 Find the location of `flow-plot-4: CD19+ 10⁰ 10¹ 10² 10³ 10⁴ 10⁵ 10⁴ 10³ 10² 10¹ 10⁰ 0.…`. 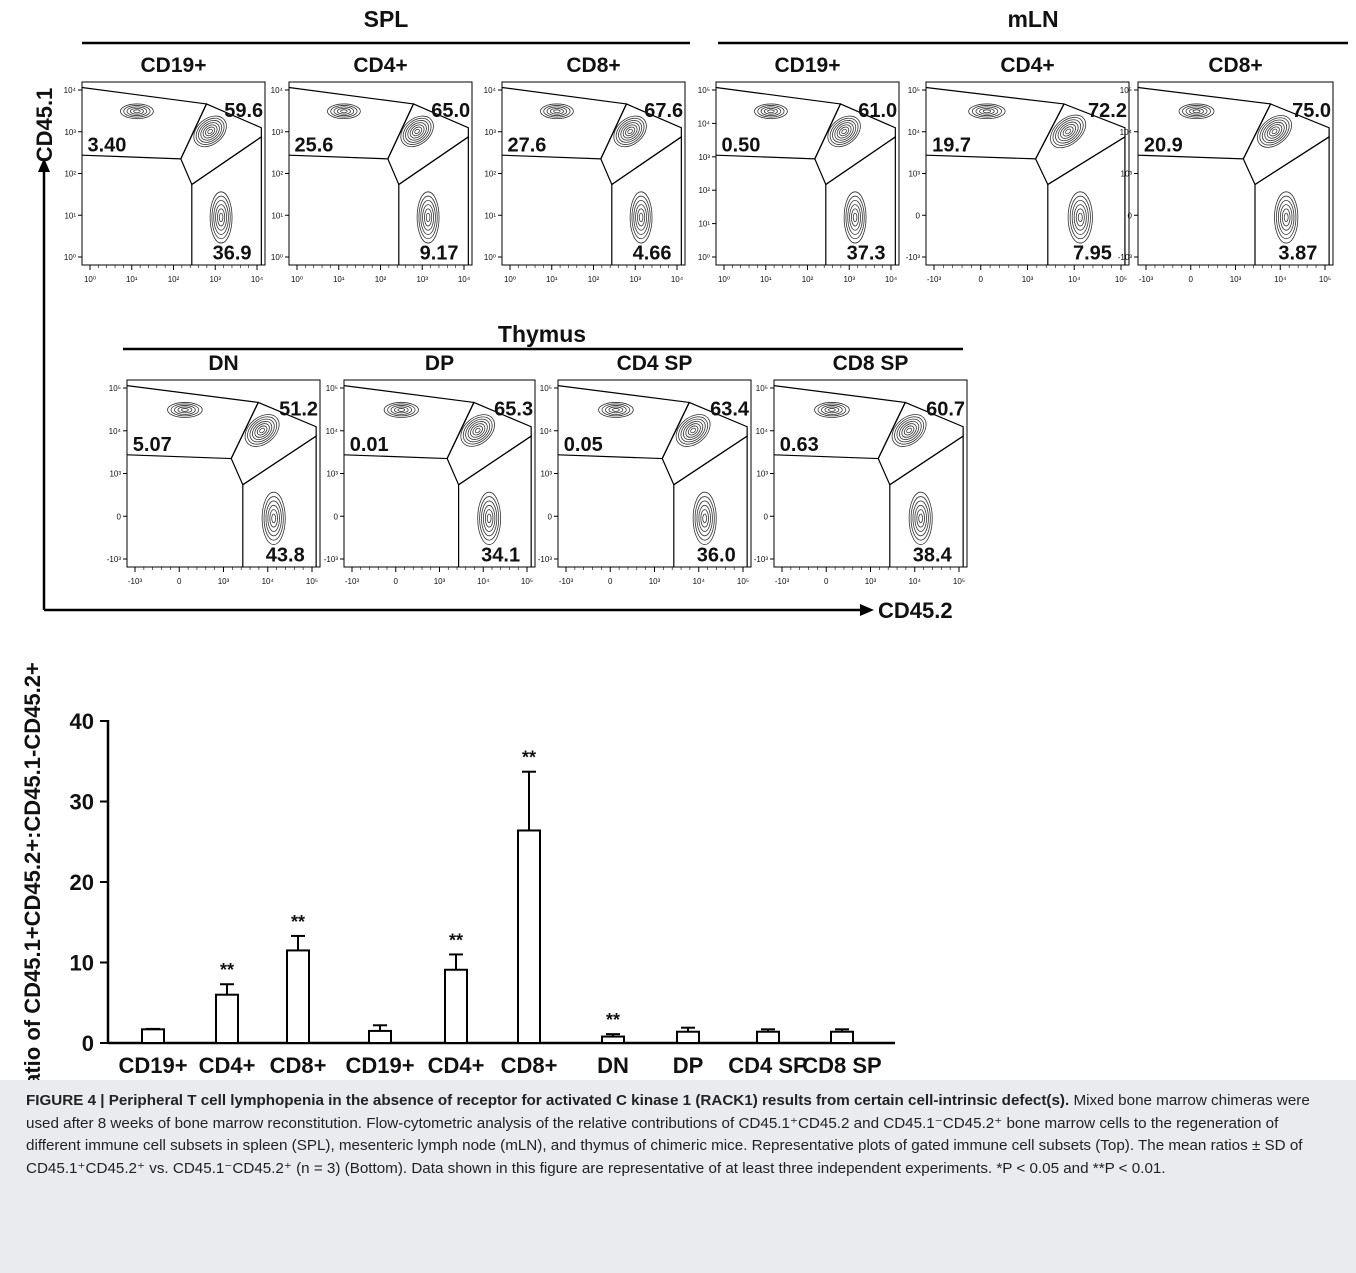

flow-plot-4: CD19+ 10⁰ 10¹ 10² 10³ 10⁴ 10⁵ 10⁴ 10³ 10² 10¹ 10⁰ 0.… is located at coordinates (799, 169).